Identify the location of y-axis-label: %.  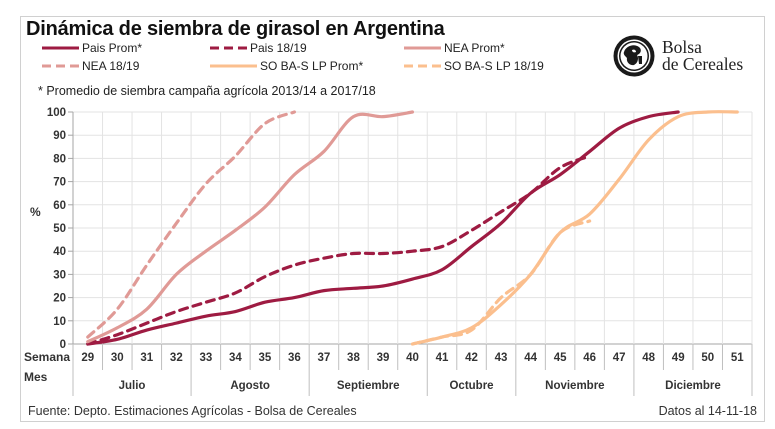
(35, 212).